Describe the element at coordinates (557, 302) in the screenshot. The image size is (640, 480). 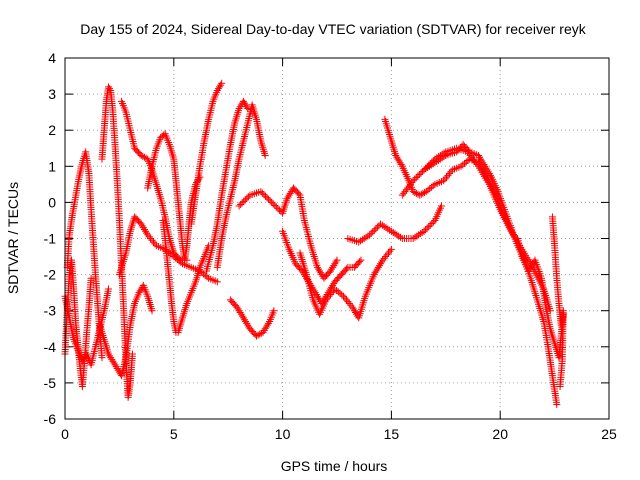
I see `series-prn-v` at that location.